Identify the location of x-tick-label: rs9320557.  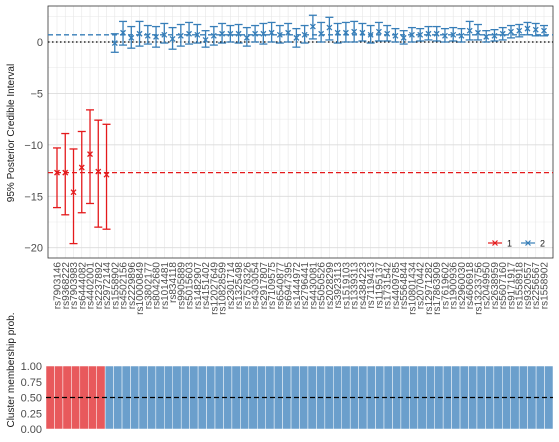
(528, 286).